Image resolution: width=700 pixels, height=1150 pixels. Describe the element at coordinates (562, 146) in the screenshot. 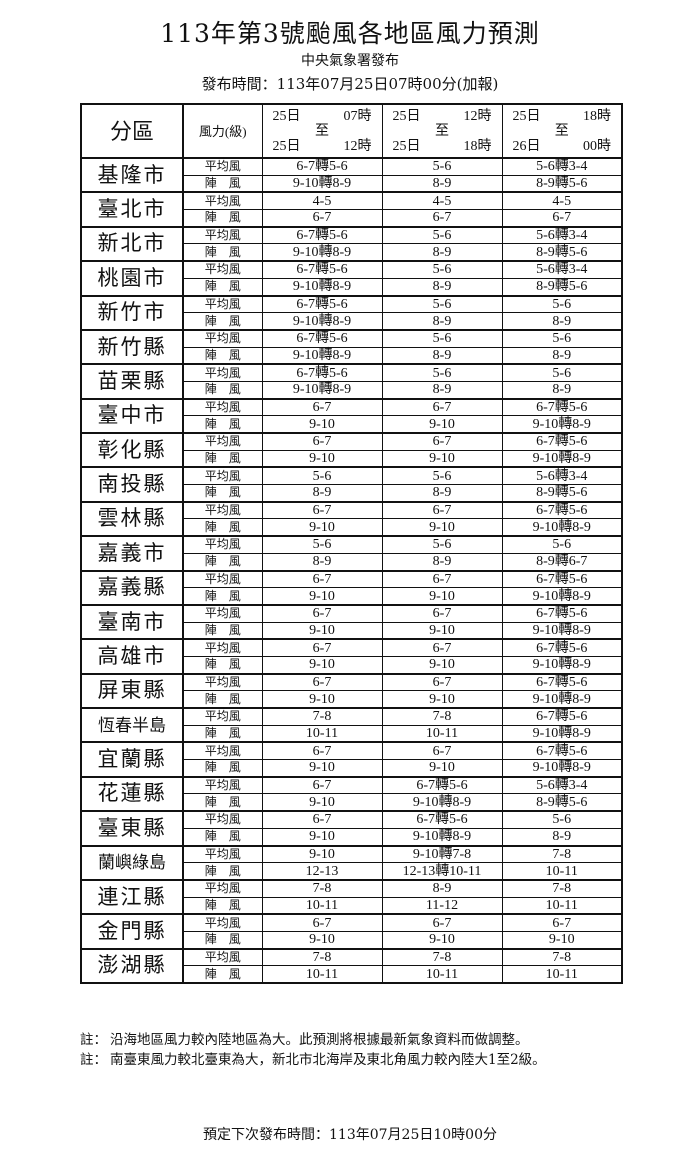

I see `period-to: 26日 00時` at that location.